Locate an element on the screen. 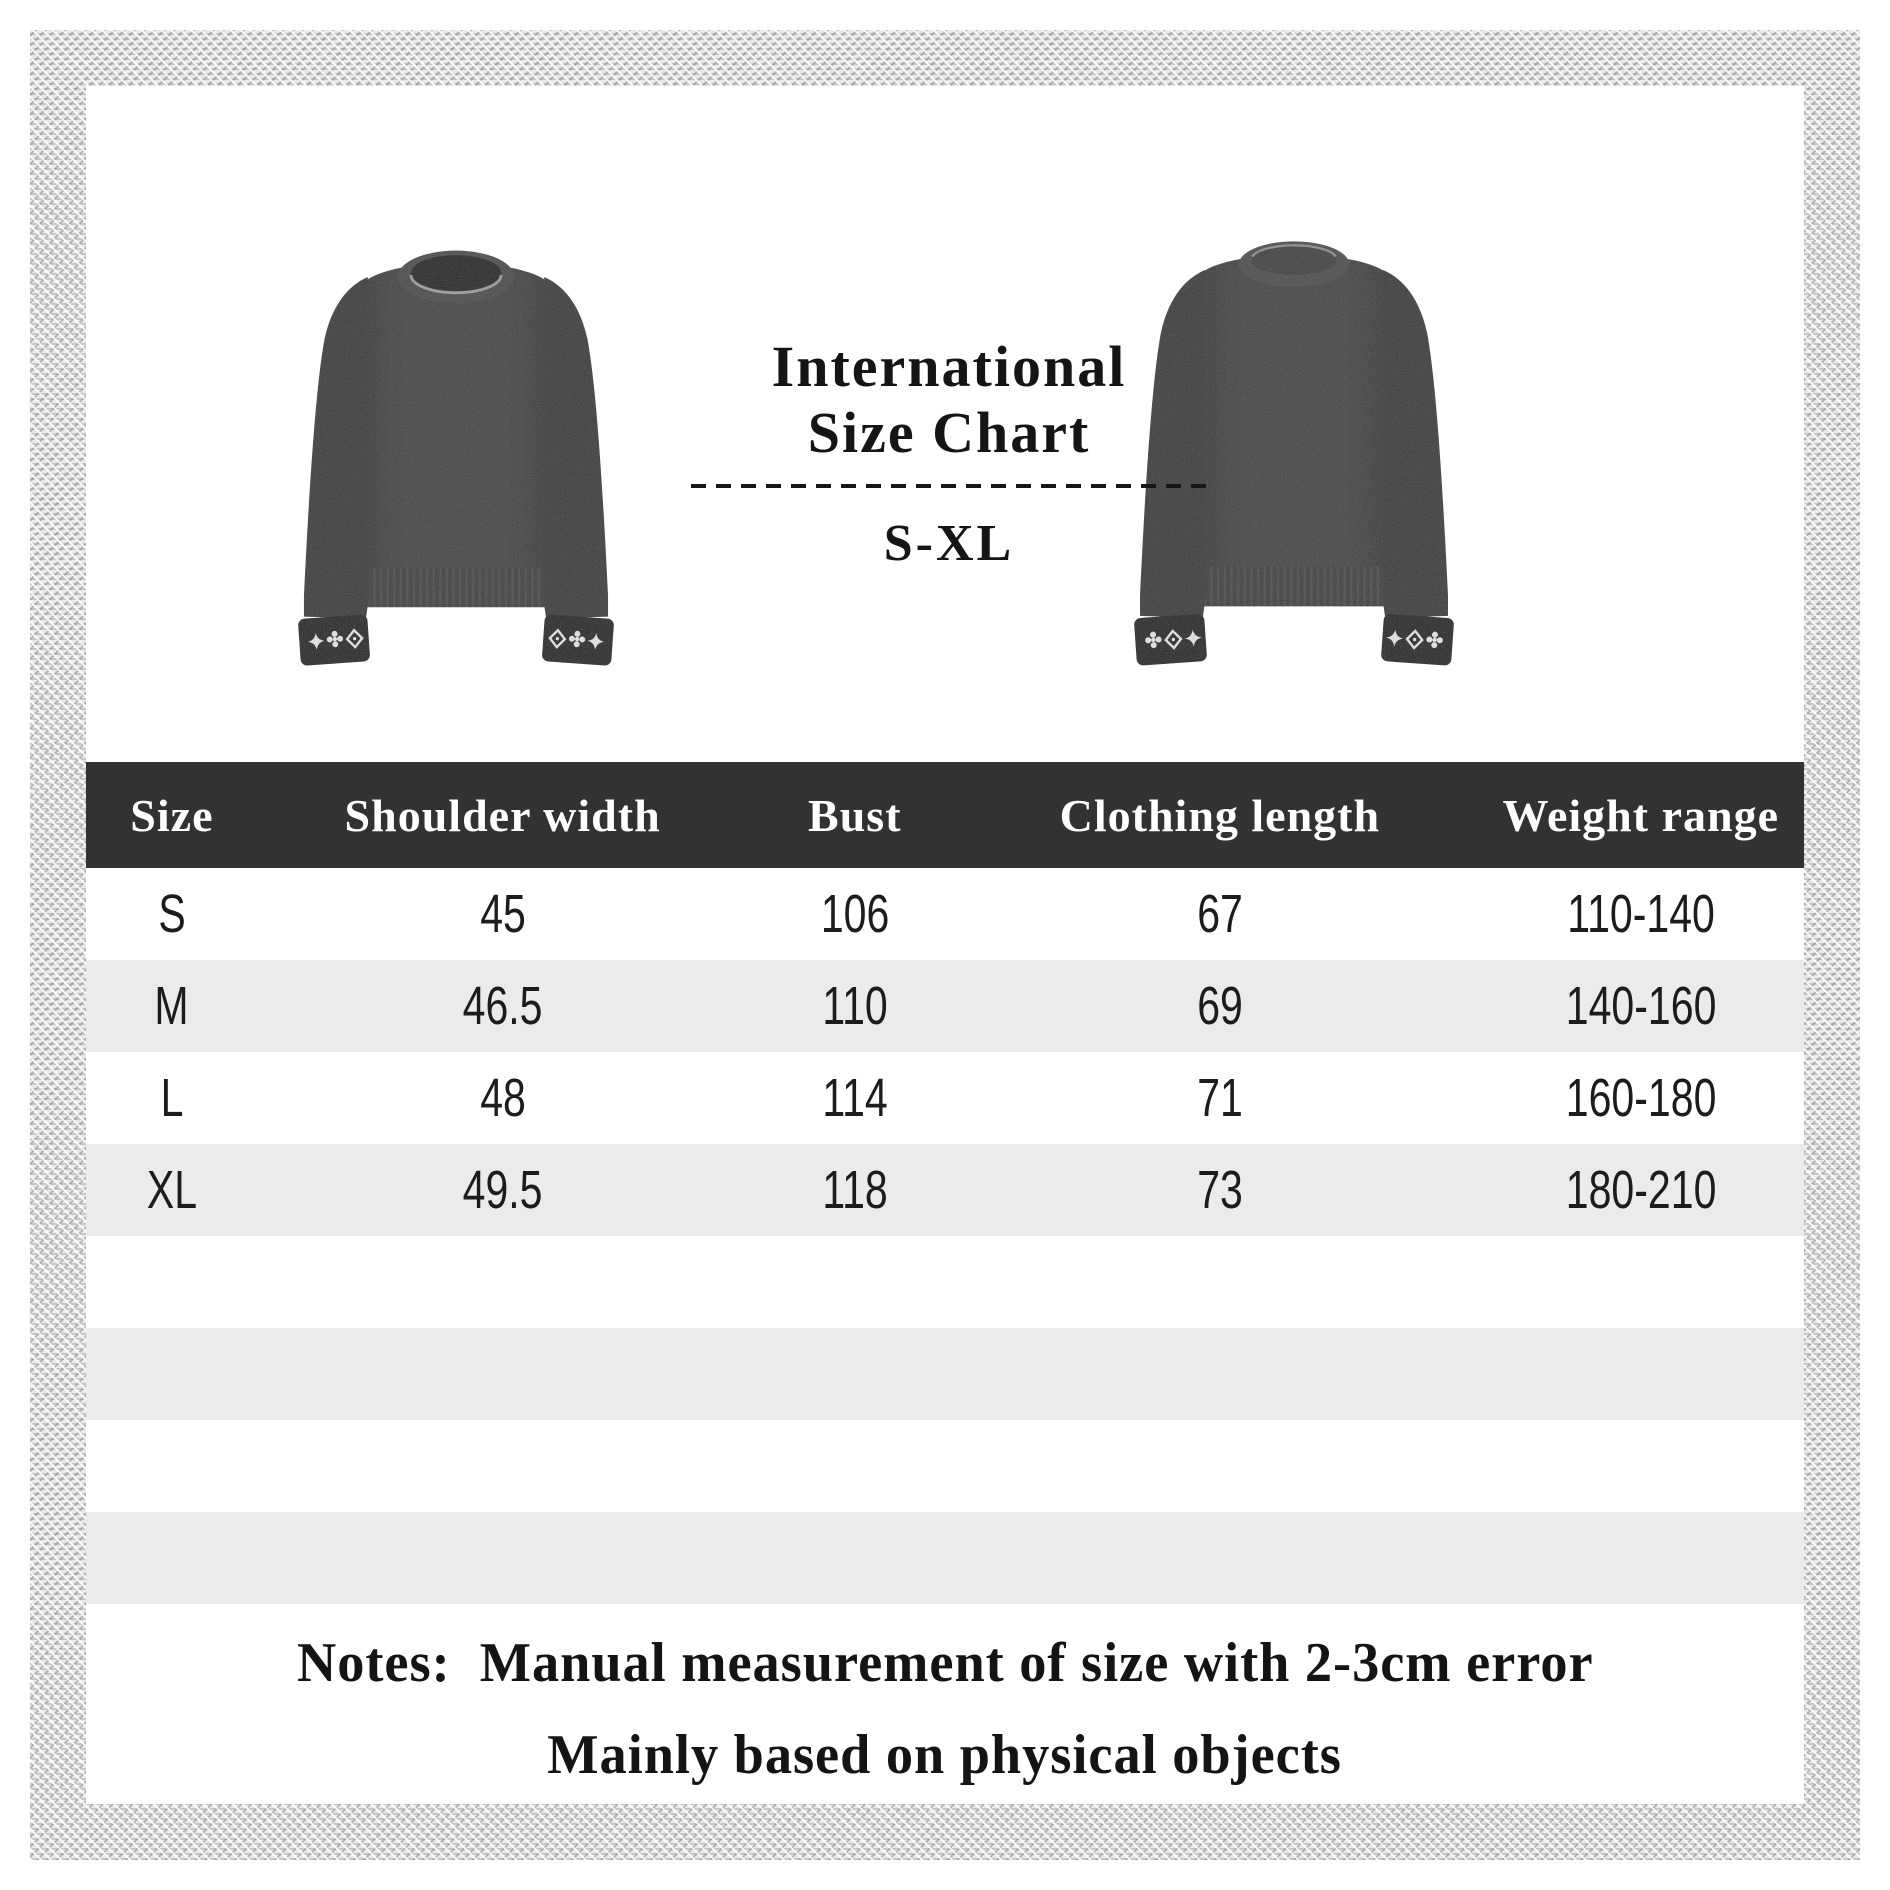  notes-line-2: Mainly based on physical objects is located at coordinates (945, 1755).